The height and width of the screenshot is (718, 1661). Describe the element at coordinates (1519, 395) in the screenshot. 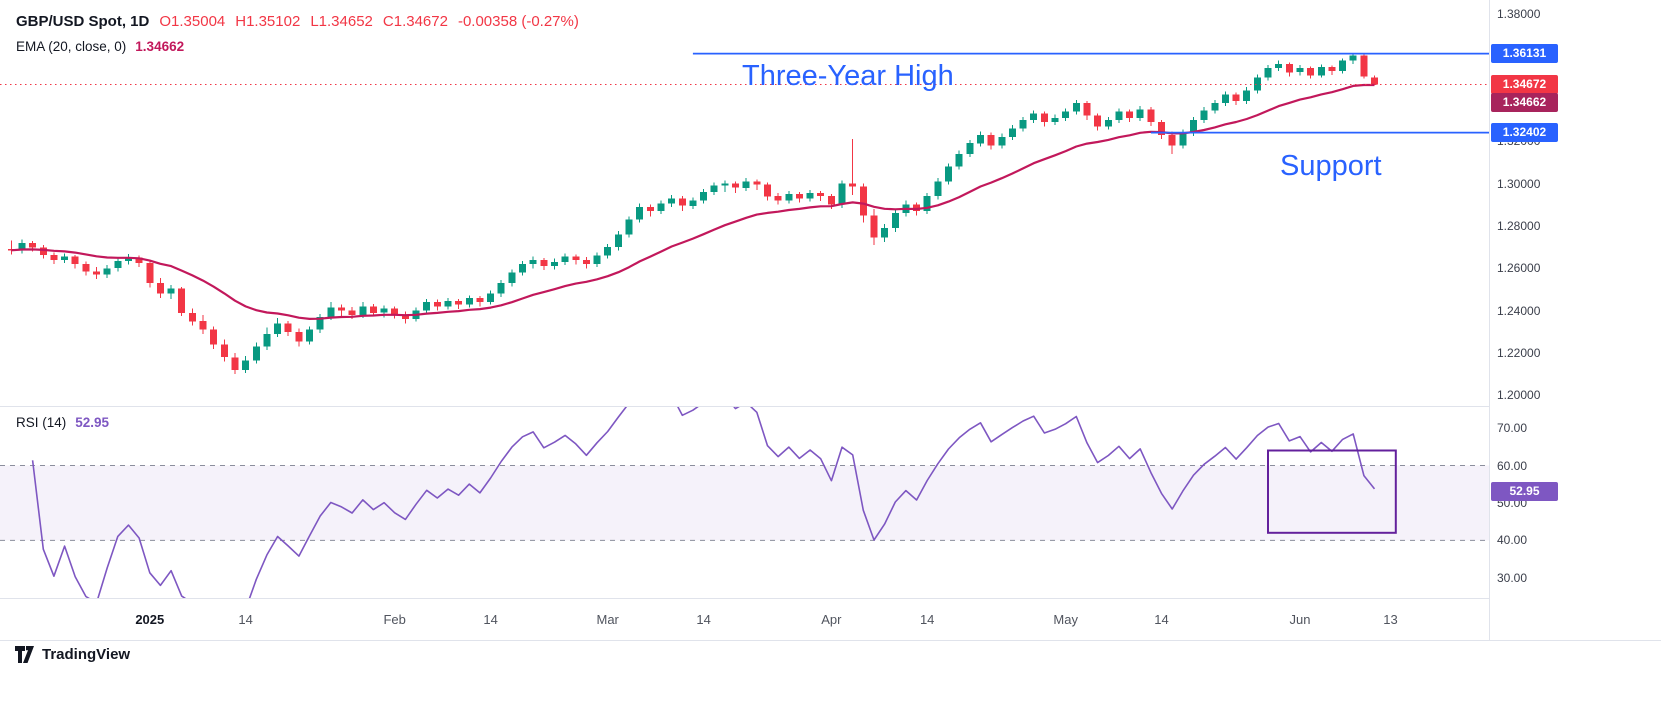

I see `price-axis-tick: 1.20000` at that location.